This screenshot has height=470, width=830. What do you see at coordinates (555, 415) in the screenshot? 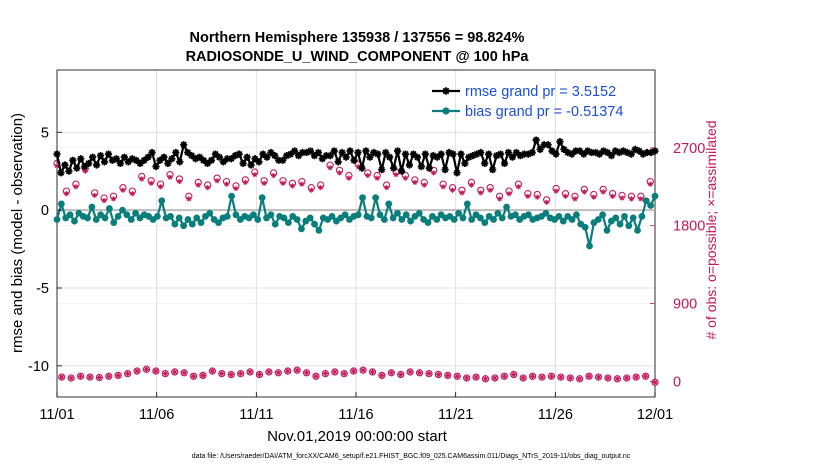
I see `x-tick-label: 11/26` at bounding box center [555, 415].